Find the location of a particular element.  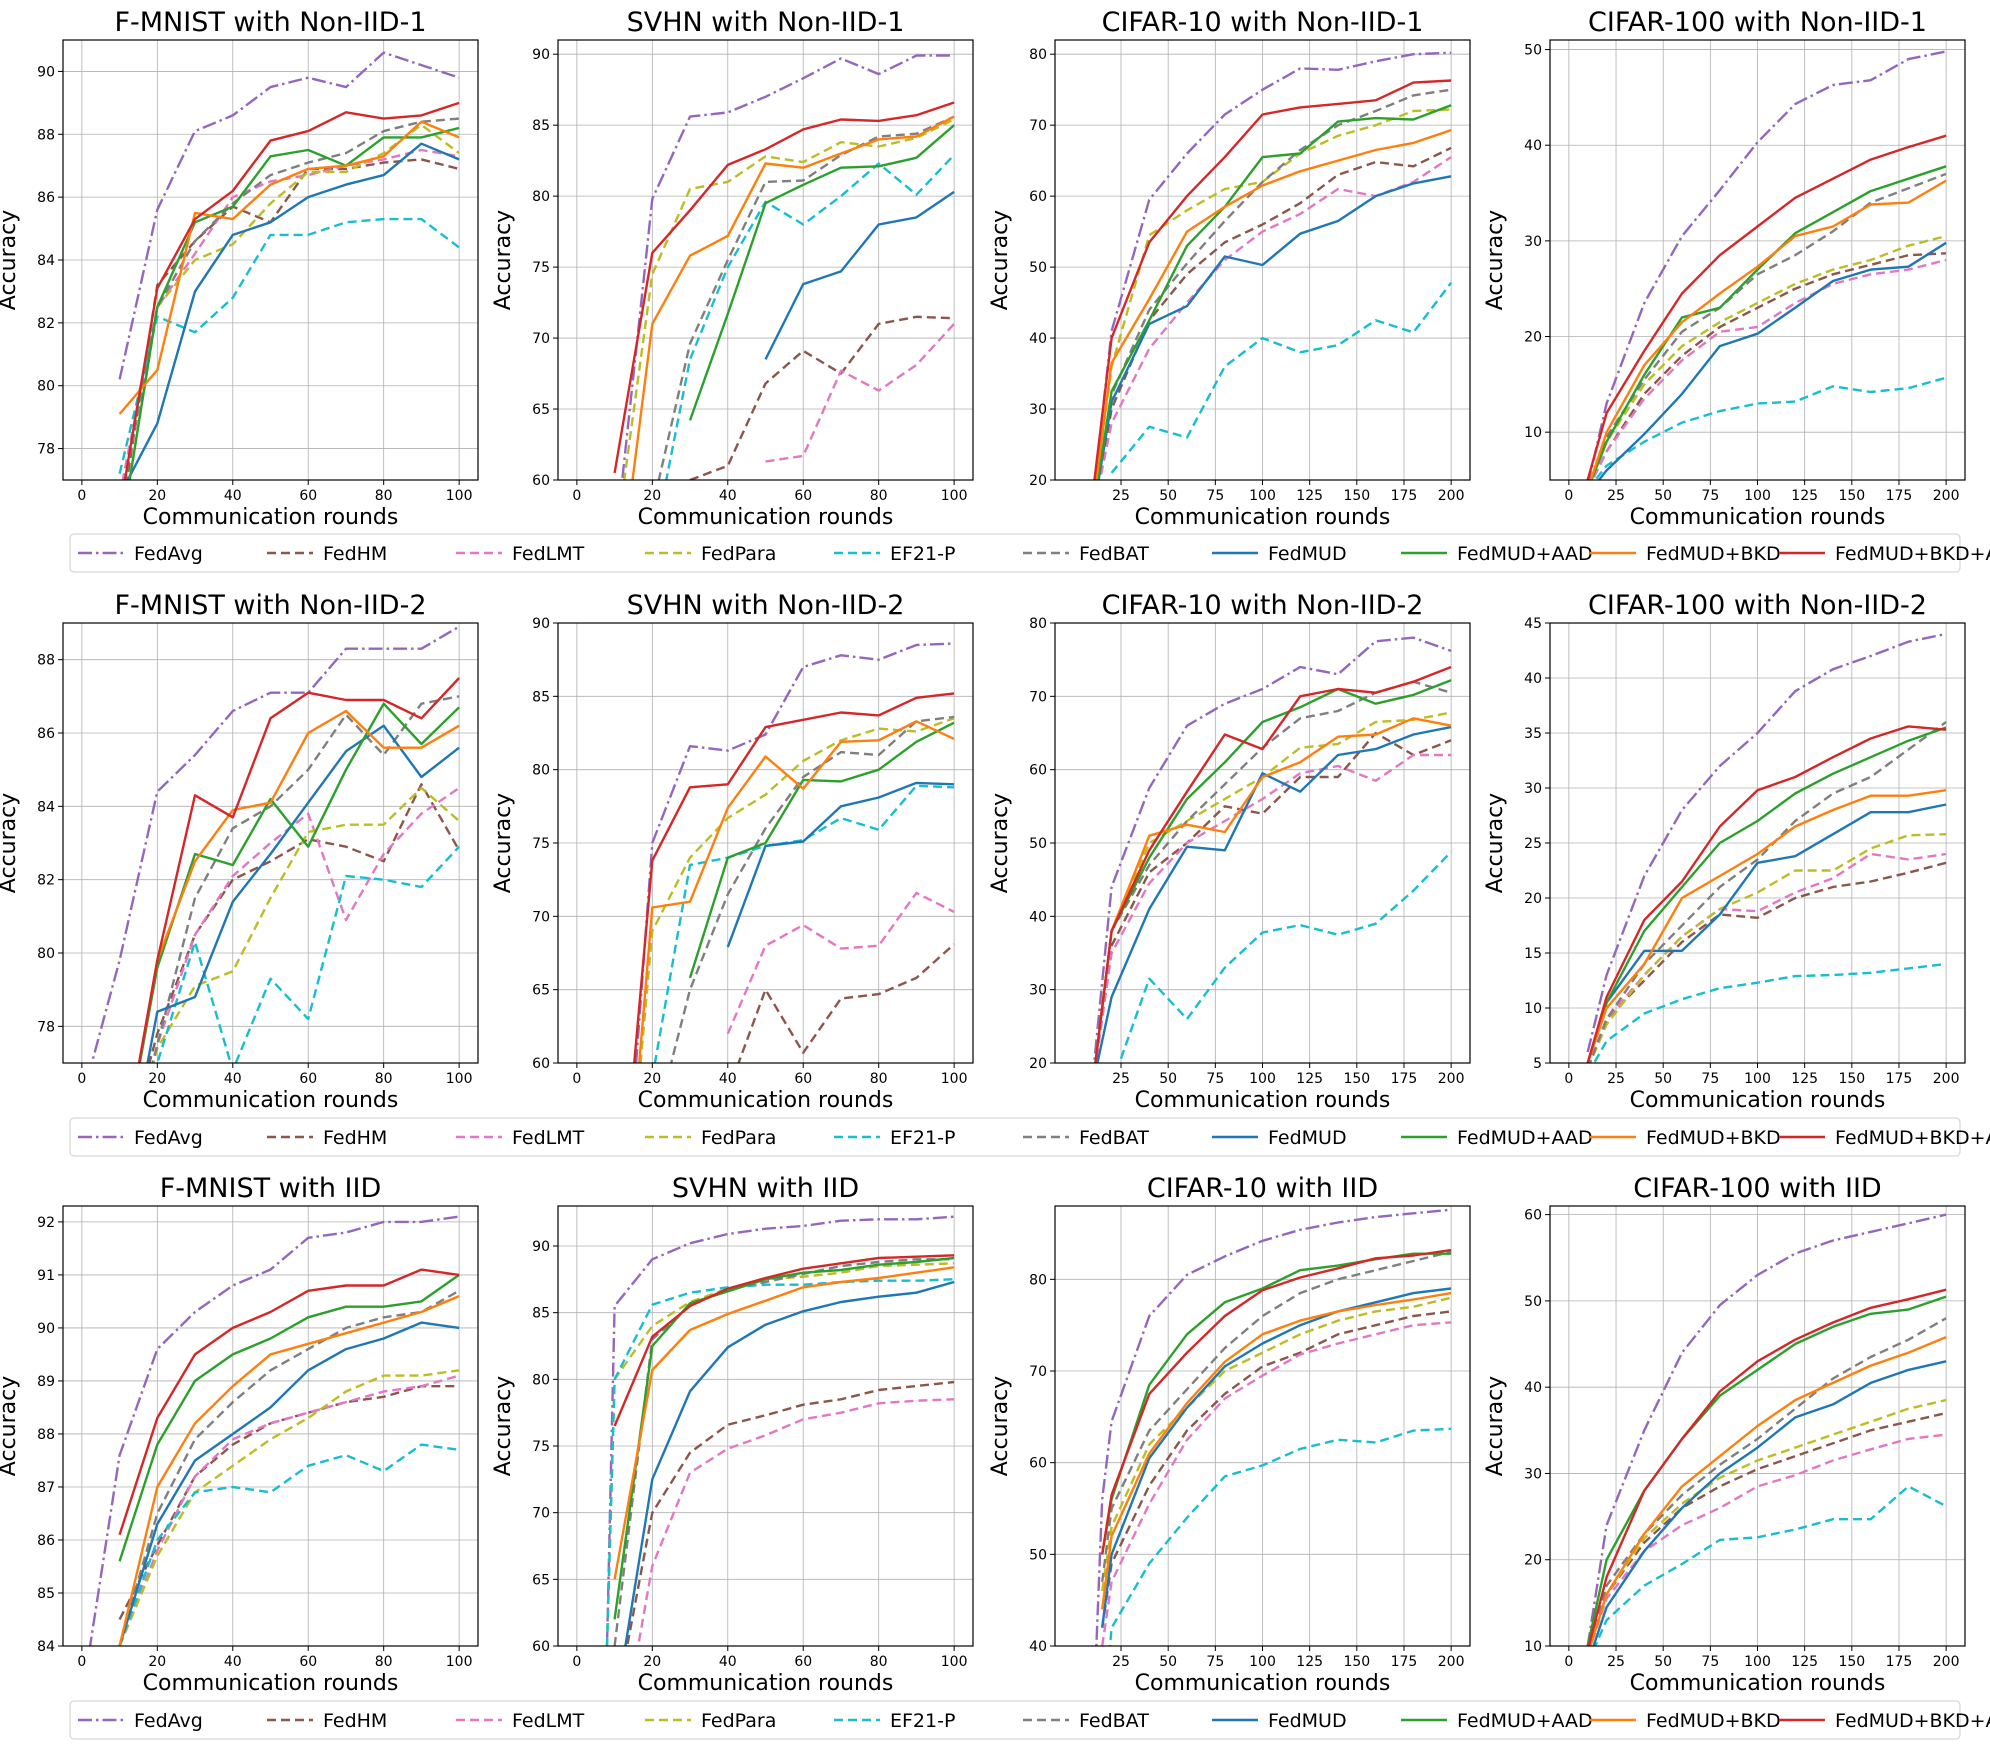

x-tick-label: 20 is located at coordinates (652, 1079).